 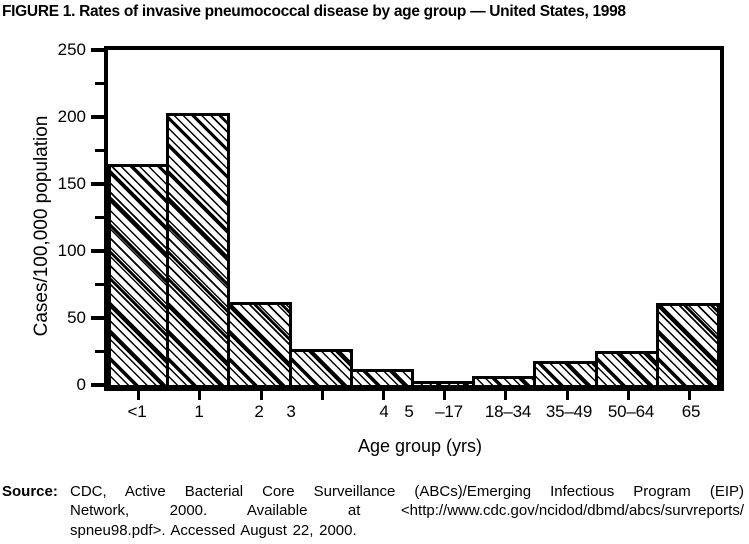 What do you see at coordinates (384, 411) in the screenshot?
I see `x-tick-label: 4` at bounding box center [384, 411].